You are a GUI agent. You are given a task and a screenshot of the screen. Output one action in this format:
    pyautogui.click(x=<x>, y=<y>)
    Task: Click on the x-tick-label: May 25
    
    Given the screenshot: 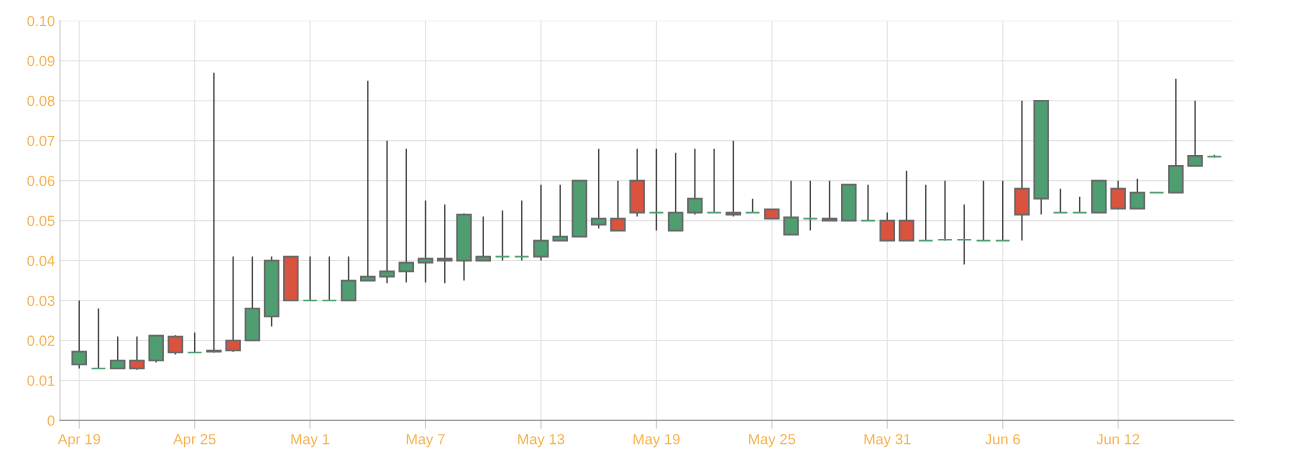 What is the action you would take?
    pyautogui.click(x=772, y=441)
    